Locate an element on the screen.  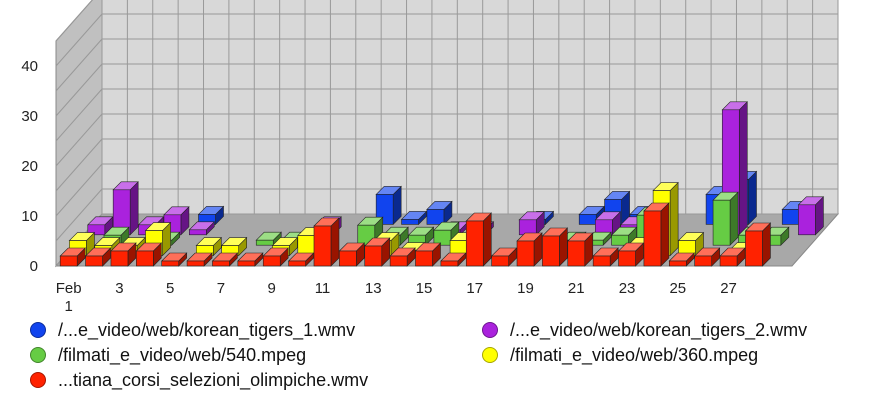
legend-item: /...e_video/web/korean_tigers_1.wmv is located at coordinates (192, 330).